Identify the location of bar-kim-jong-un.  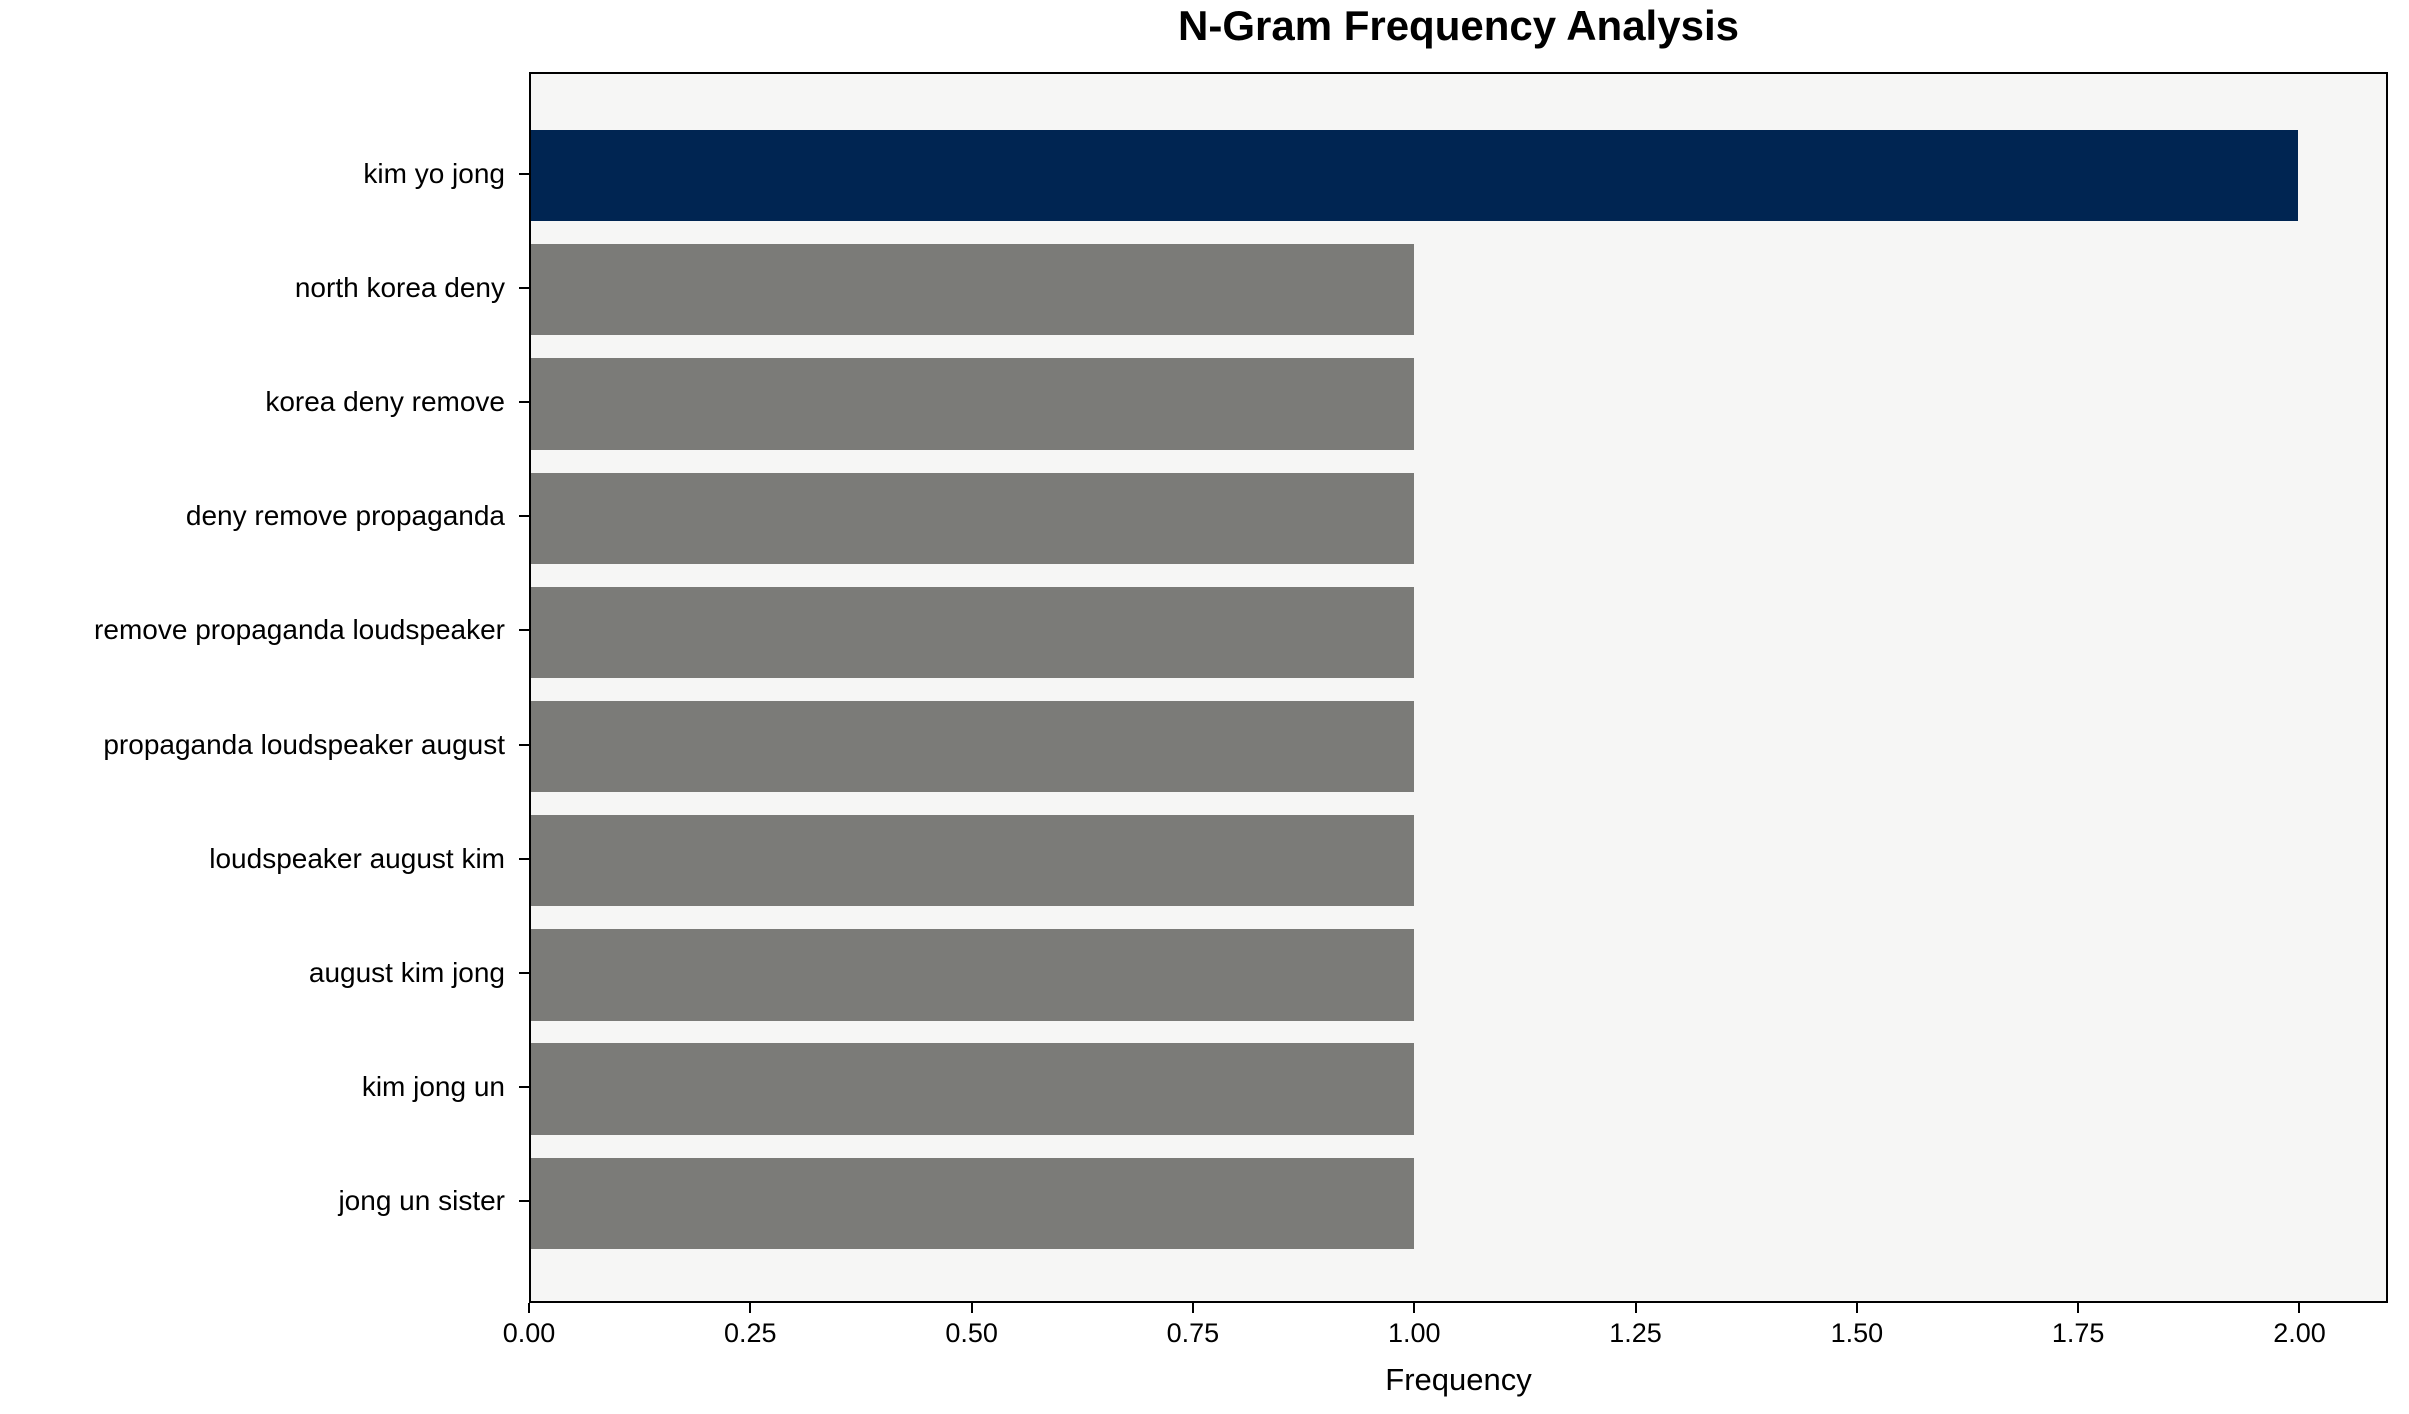
(973, 1089).